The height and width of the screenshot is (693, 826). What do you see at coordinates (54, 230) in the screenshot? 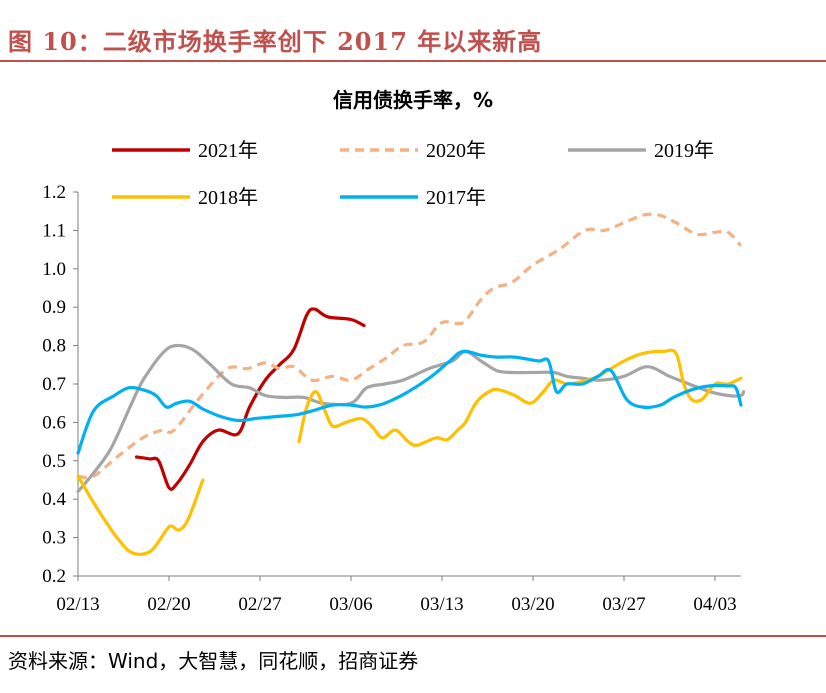
I see `y-tick-label: 1.1` at bounding box center [54, 230].